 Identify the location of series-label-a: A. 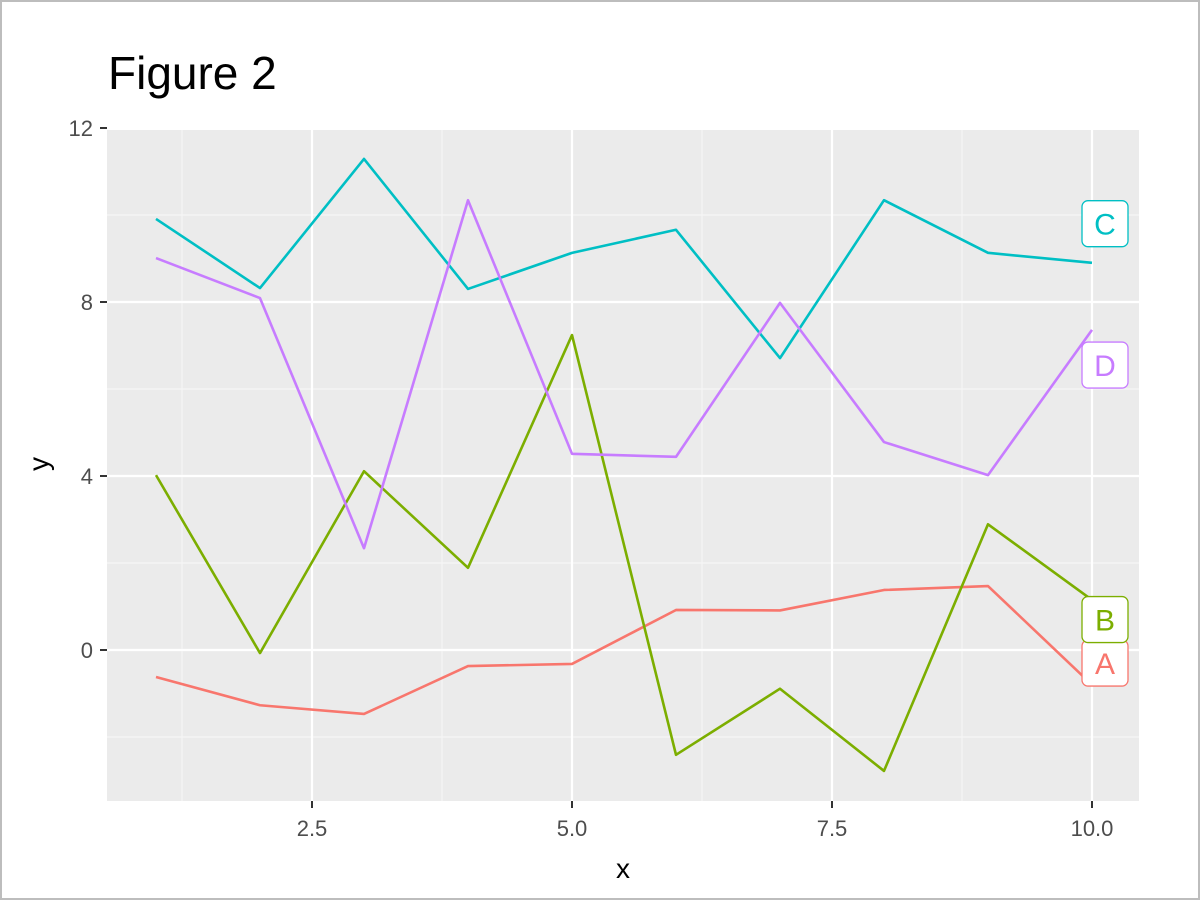
(1105, 663).